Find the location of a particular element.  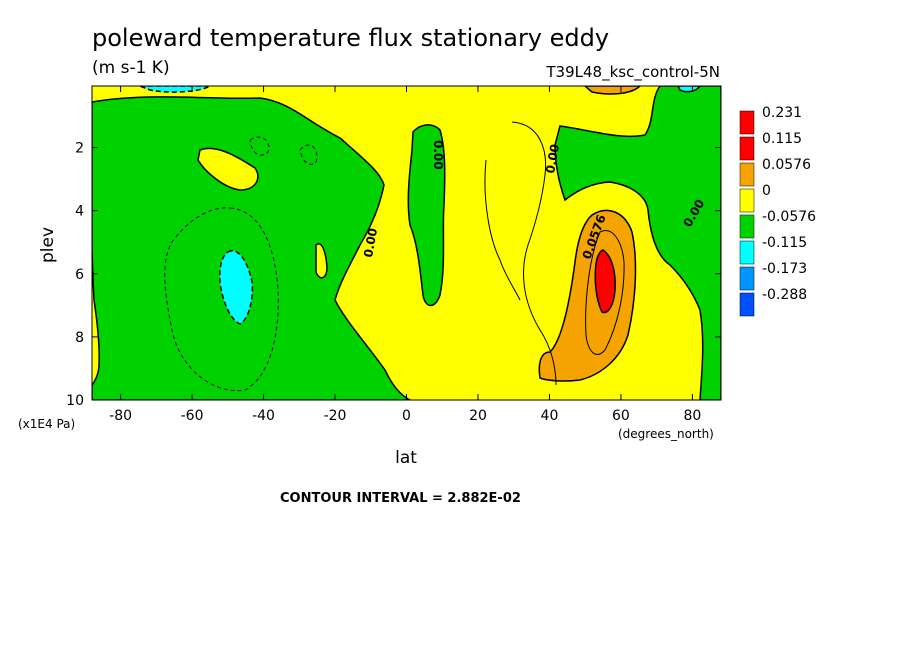

x-tick-label: -80 is located at coordinates (120, 416).